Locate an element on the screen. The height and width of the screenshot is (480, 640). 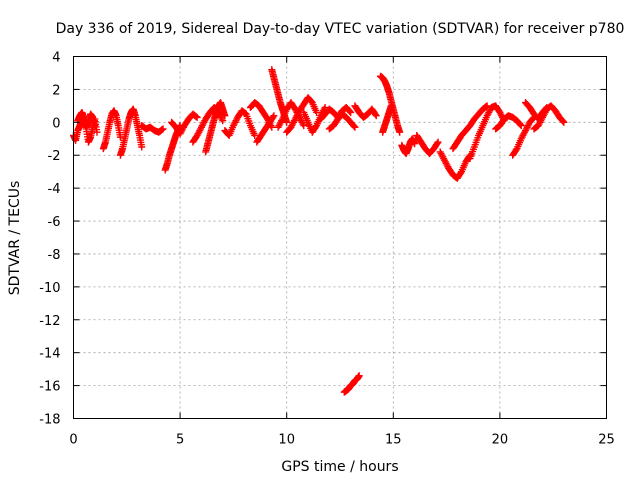
series-arc16 is located at coordinates (314, 120).